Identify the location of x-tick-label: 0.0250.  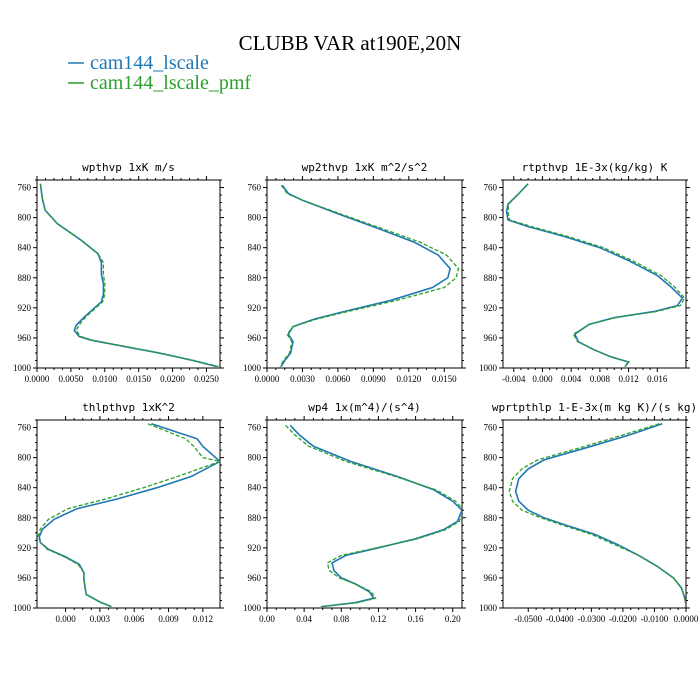
(206, 379).